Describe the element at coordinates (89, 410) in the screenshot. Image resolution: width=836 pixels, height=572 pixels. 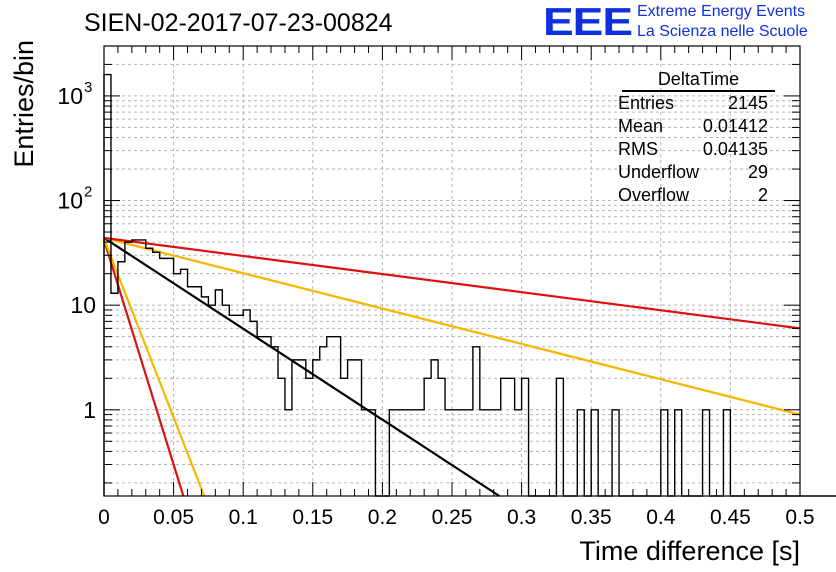
I see `y-tick-label: 1` at that location.